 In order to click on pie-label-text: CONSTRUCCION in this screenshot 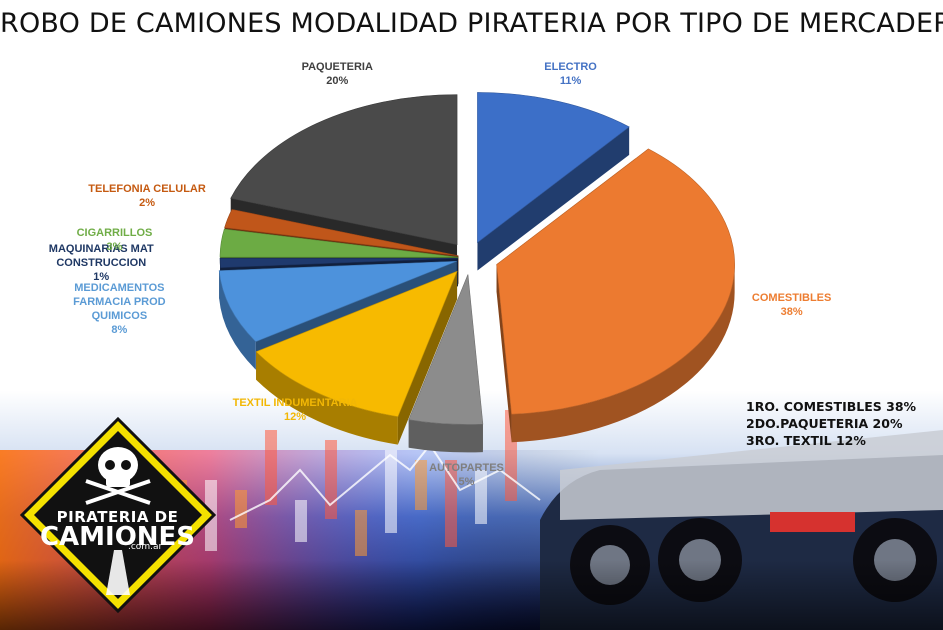, I will do `click(101, 262)`.